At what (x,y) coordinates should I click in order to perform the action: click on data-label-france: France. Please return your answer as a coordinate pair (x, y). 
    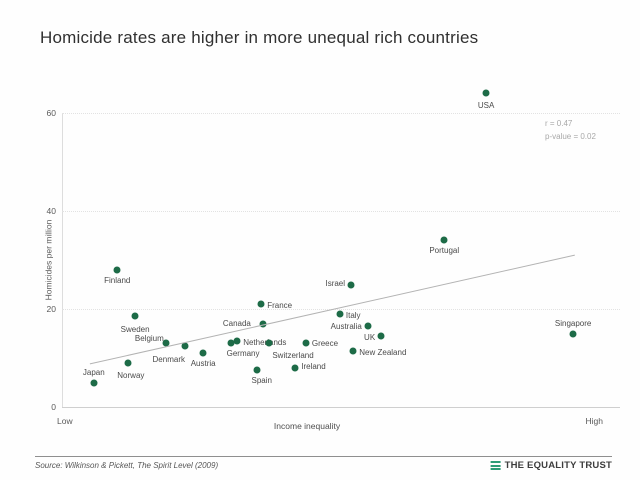
    Looking at the image, I should click on (280, 306).